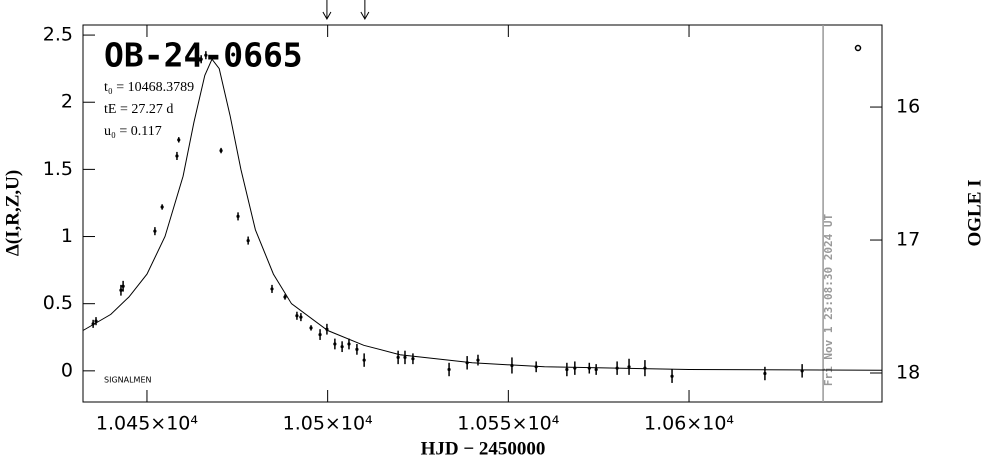 The width and height of the screenshot is (986, 459). Describe the element at coordinates (133, 131) in the screenshot. I see `annotation: u₀ = 0.117` at that location.